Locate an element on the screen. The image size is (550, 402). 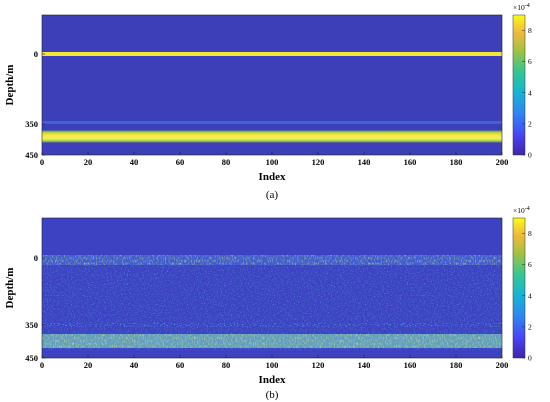
x-axis-label-a: Index is located at coordinates (272, 177).